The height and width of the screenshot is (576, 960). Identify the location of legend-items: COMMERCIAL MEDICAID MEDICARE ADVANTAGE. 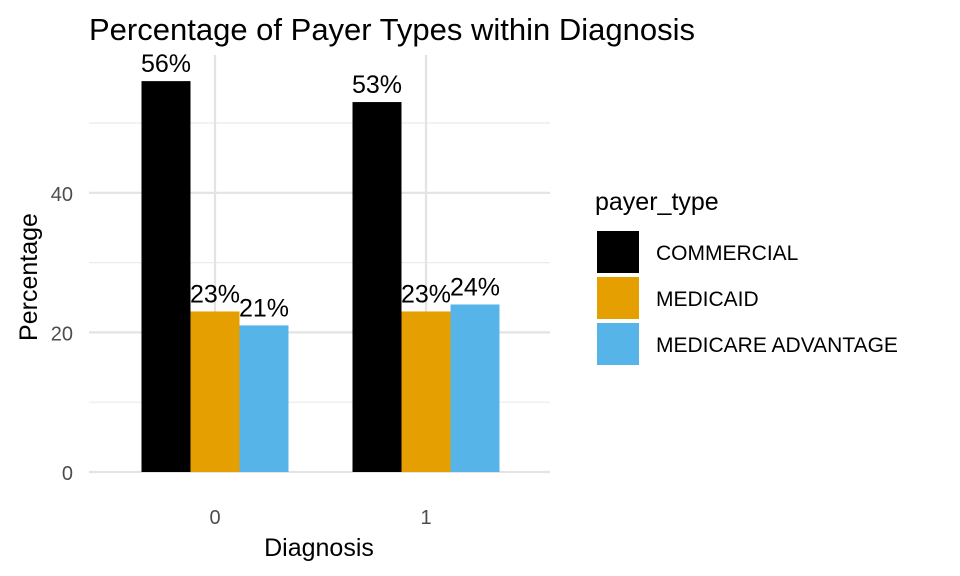
(747, 298).